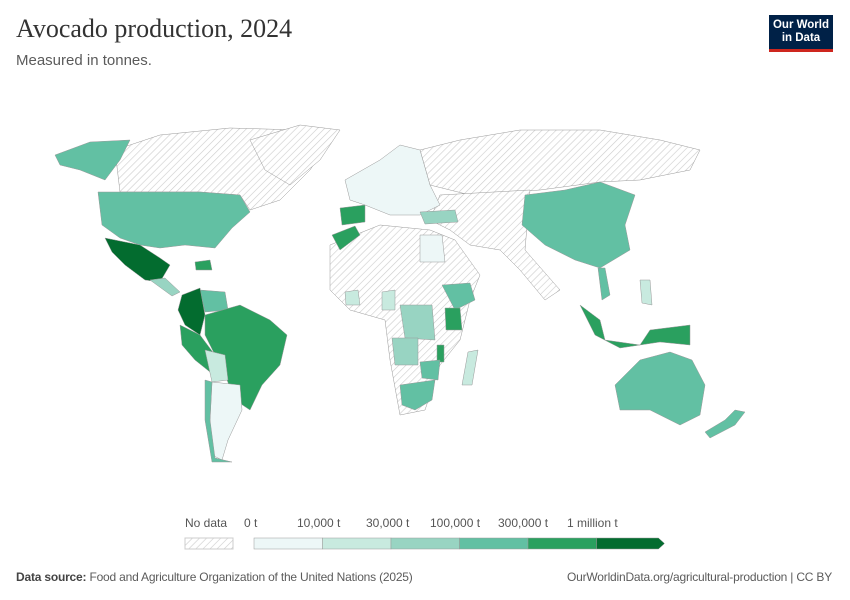  What do you see at coordinates (405, 351) in the screenshot?
I see `country-angola` at bounding box center [405, 351].